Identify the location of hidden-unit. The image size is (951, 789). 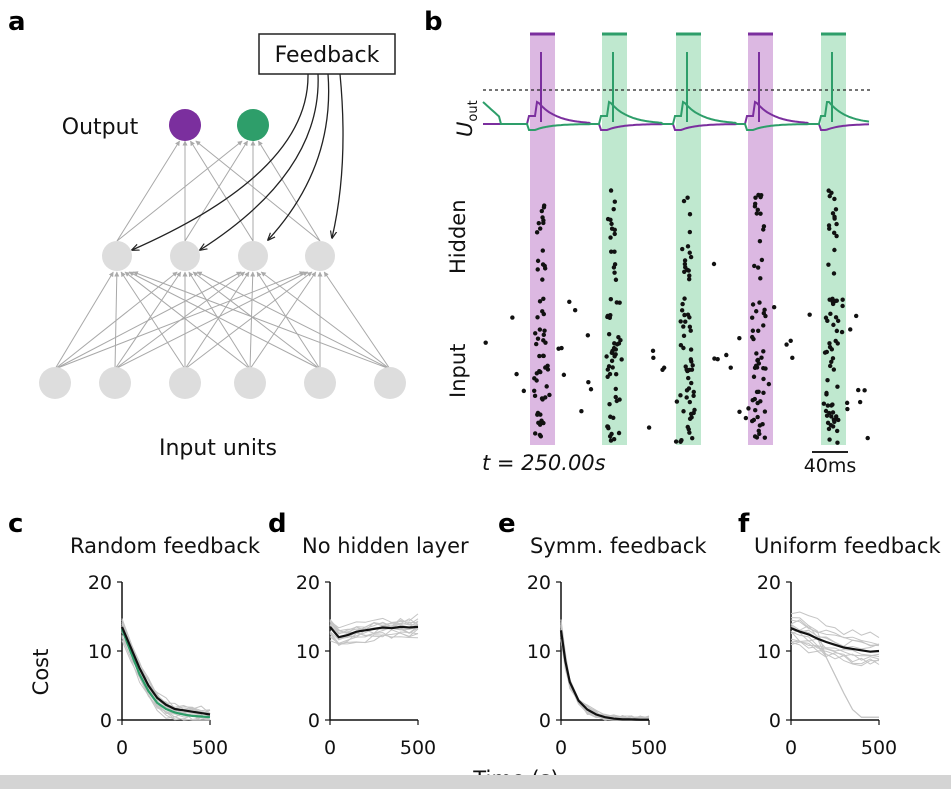
(320, 256).